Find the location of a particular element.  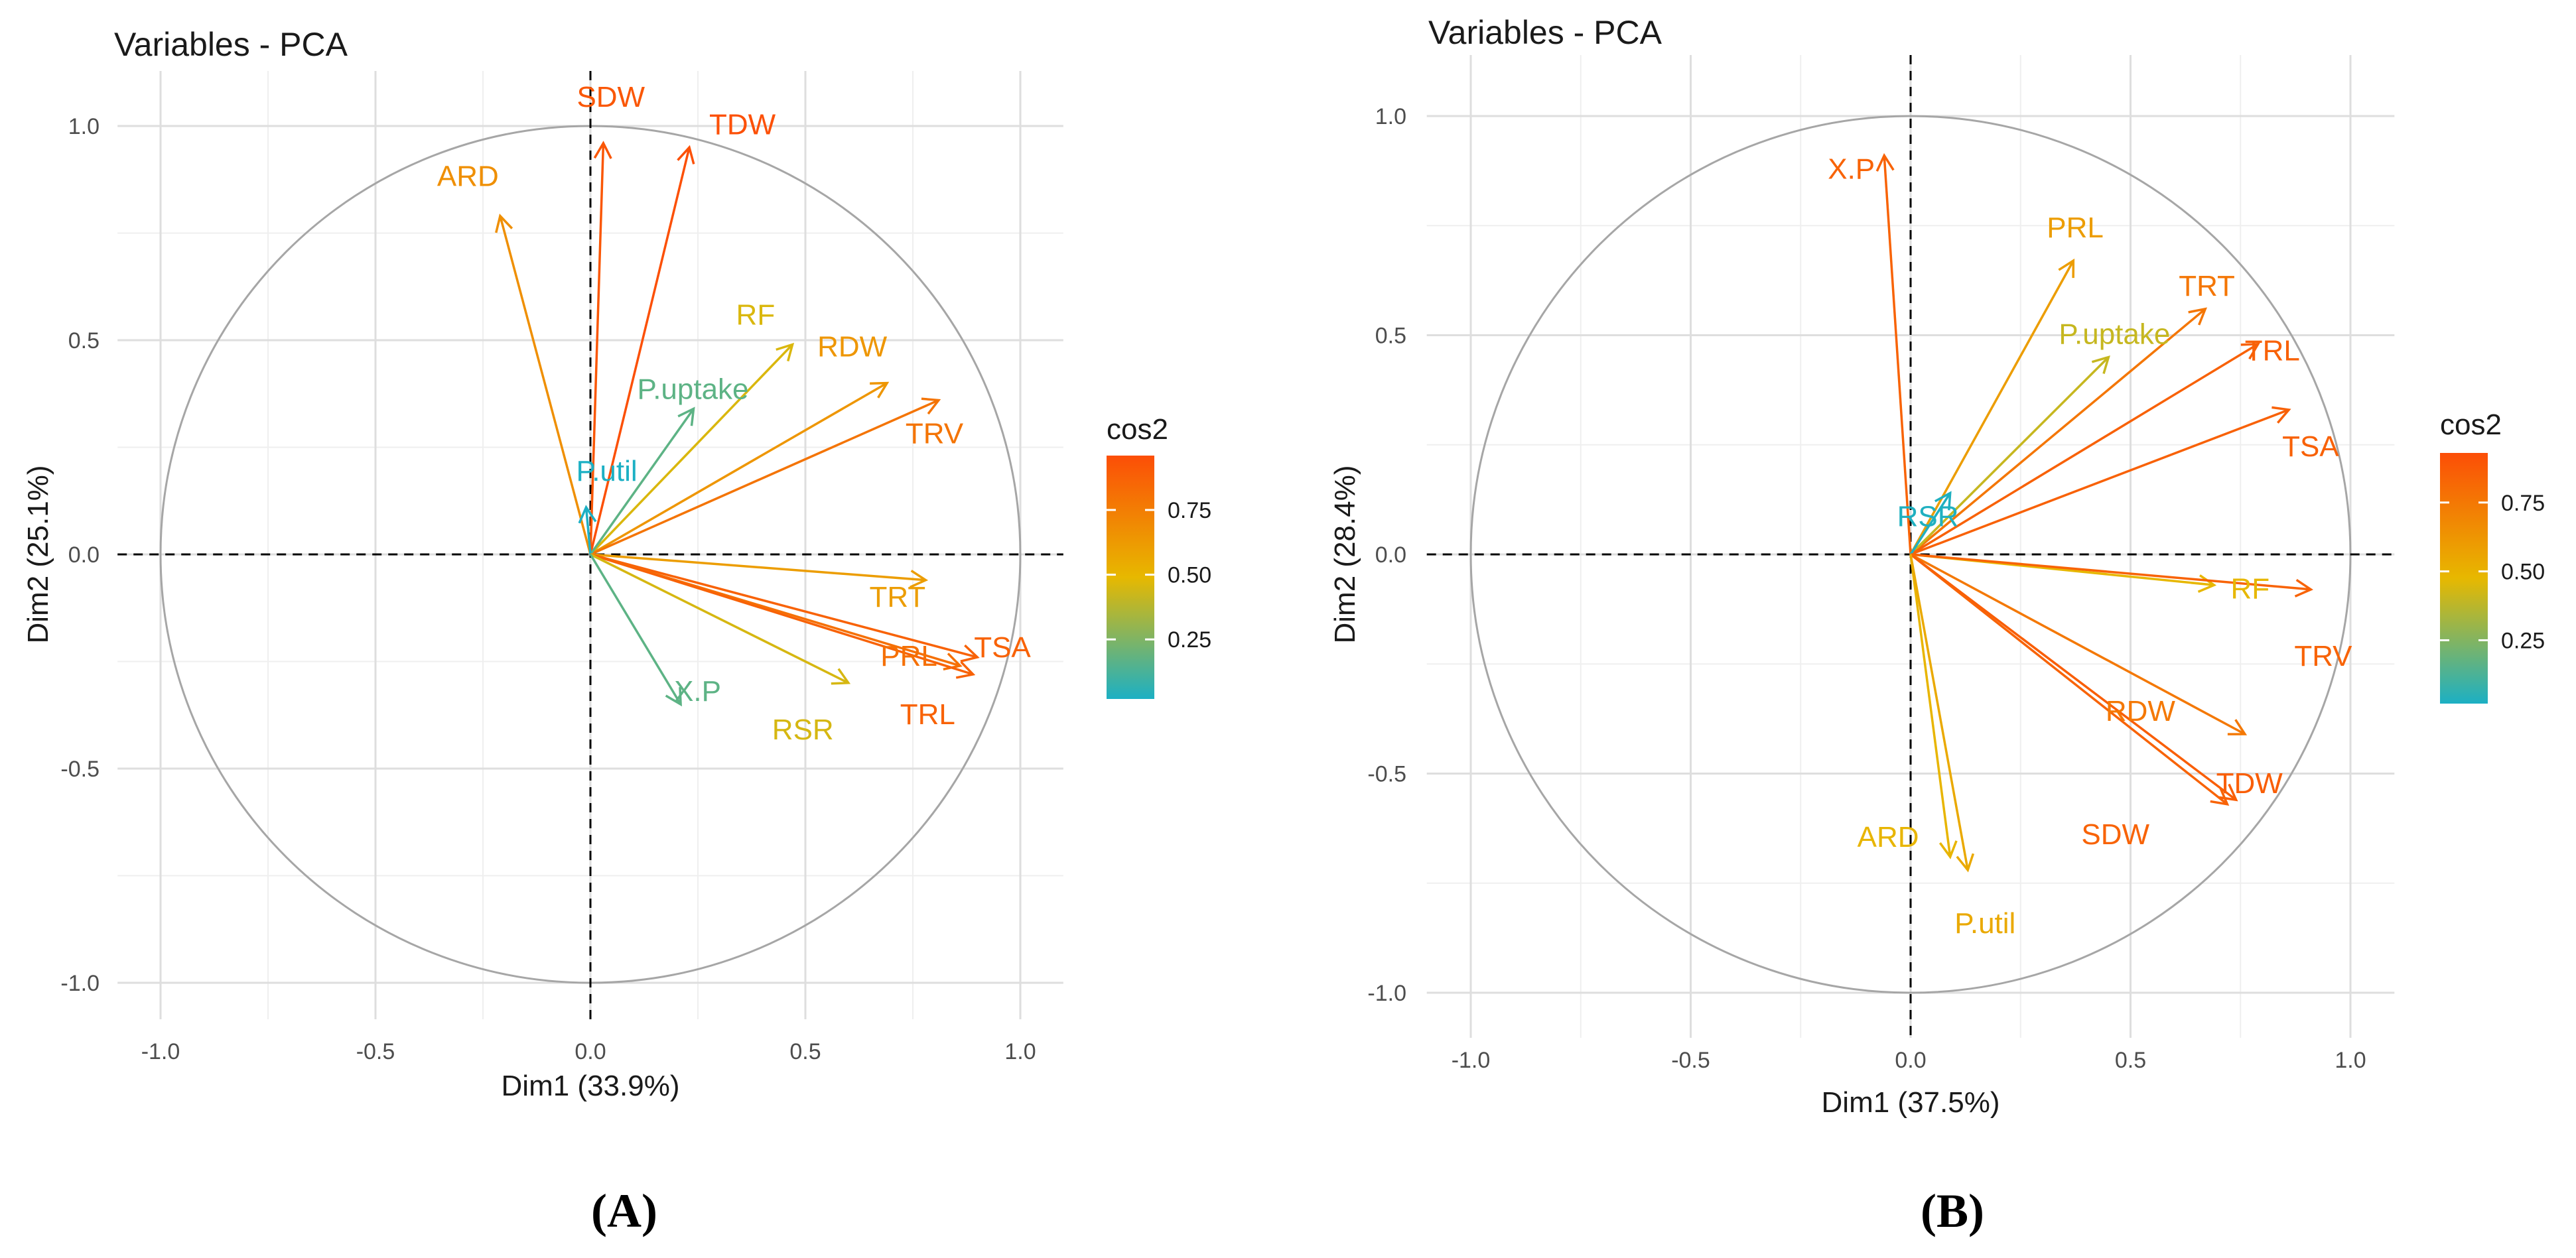

legend-tick-label: 0.50 is located at coordinates (2523, 572).